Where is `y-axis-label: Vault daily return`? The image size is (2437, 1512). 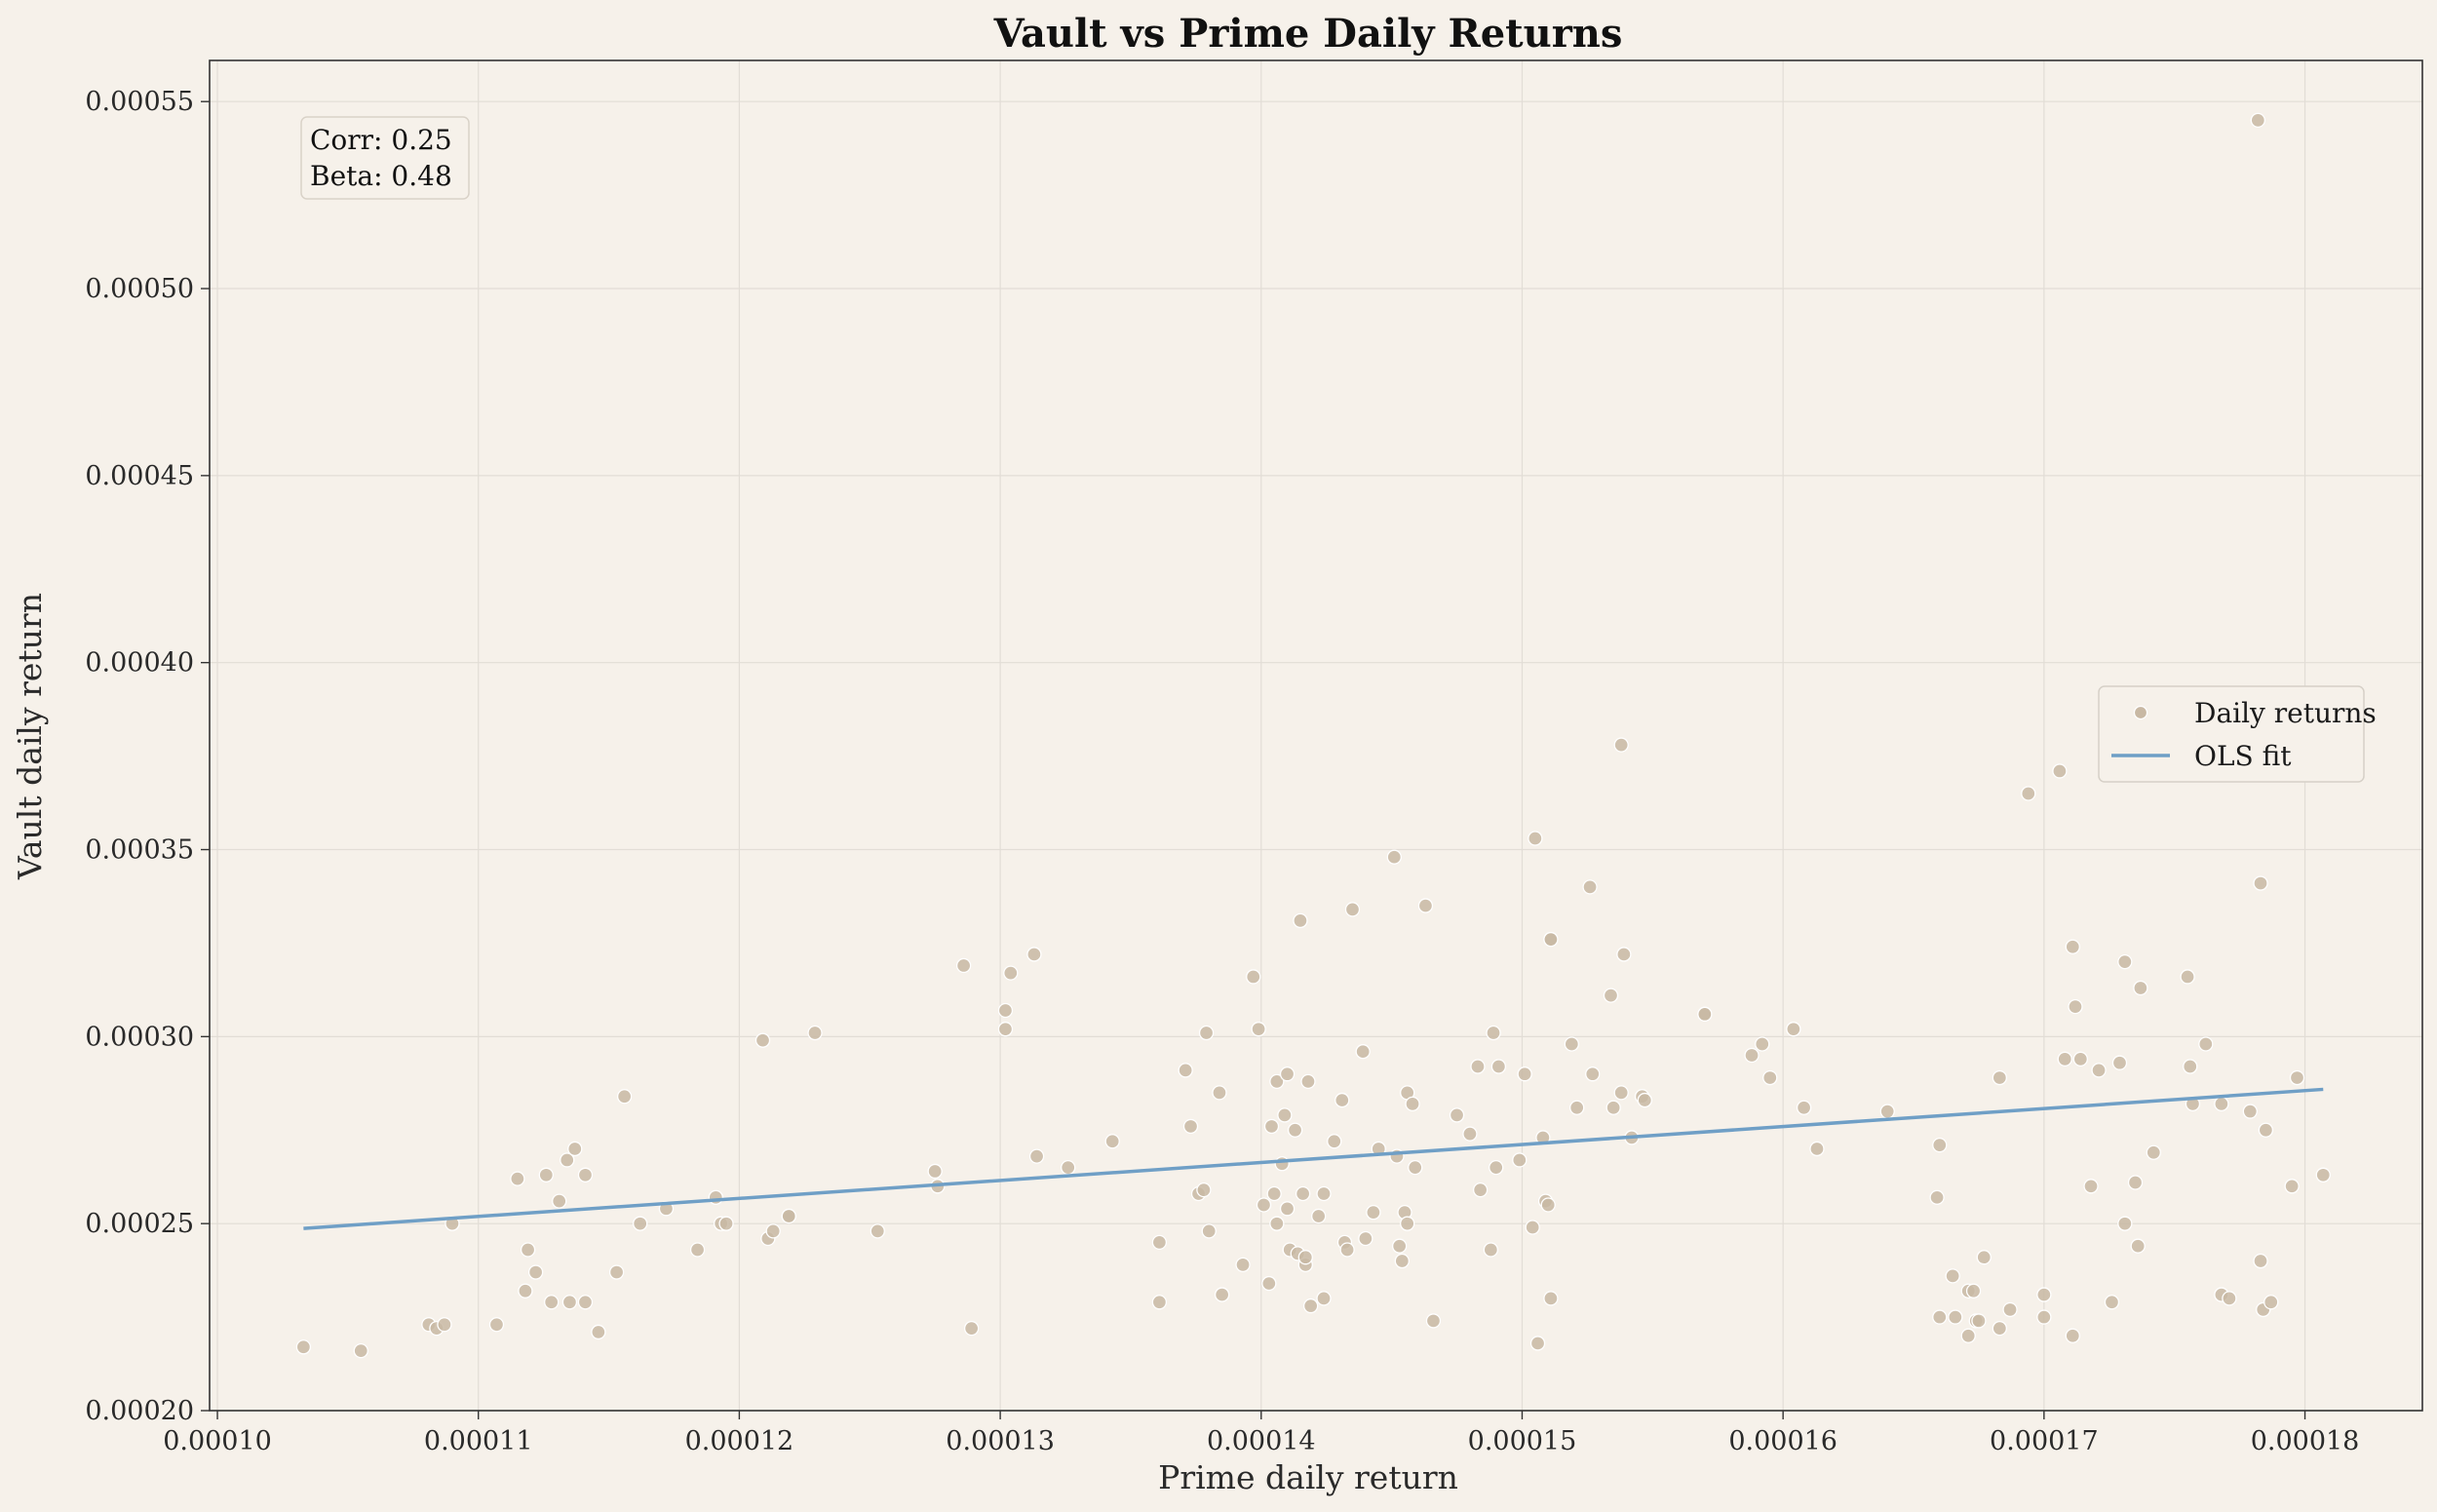
y-axis-label: Vault daily return is located at coordinates (30, 736).